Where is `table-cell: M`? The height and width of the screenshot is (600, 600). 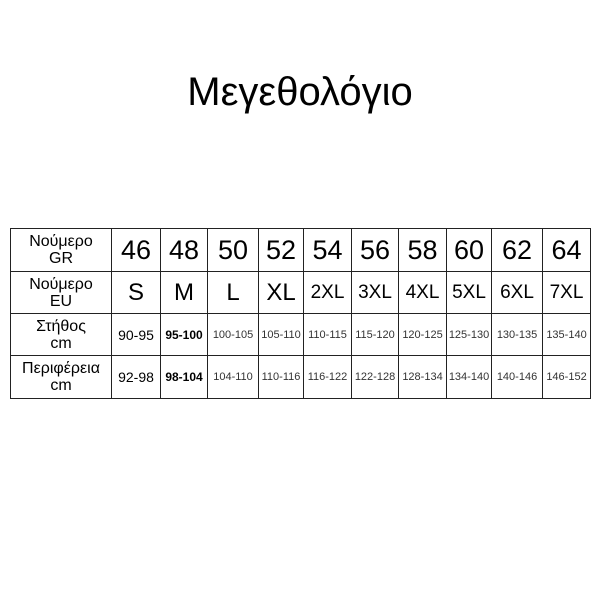
table-cell: M is located at coordinates (184, 292).